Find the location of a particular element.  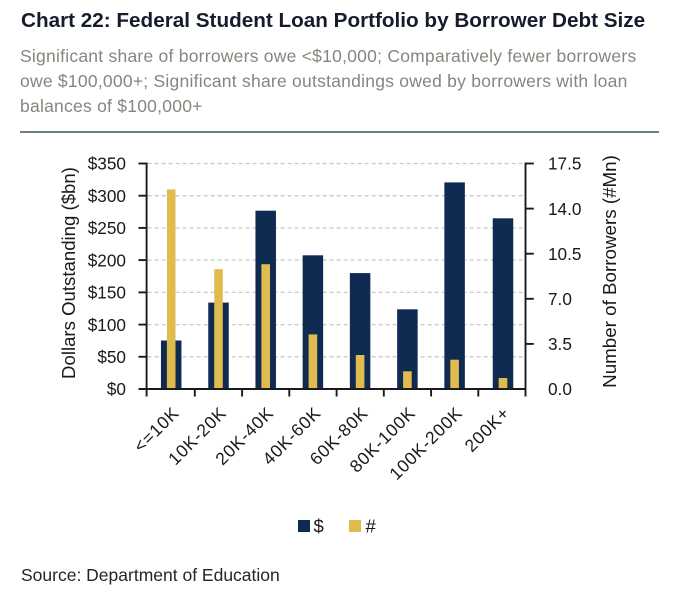

svg-text: $0 is located at coordinates (116, 389).